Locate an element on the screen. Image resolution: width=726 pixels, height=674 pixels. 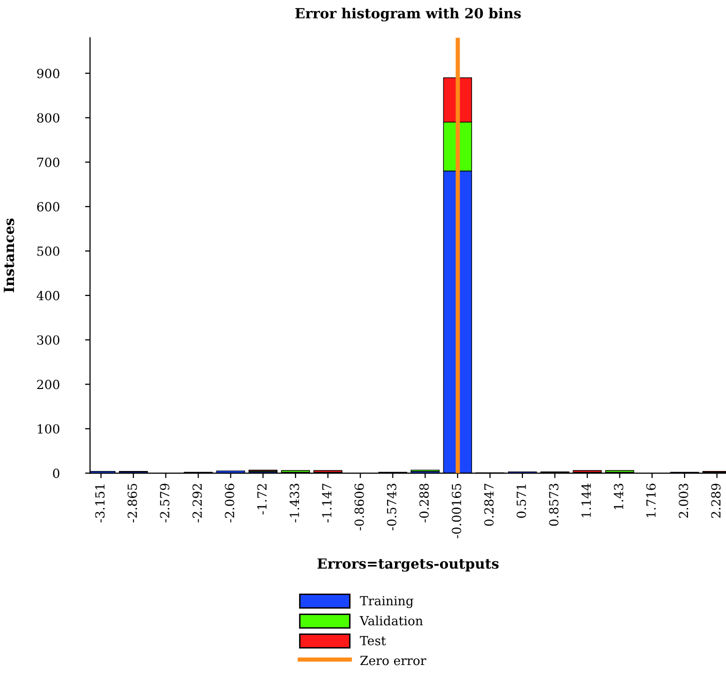
x-tick-label: -1.147 is located at coordinates (327, 503).